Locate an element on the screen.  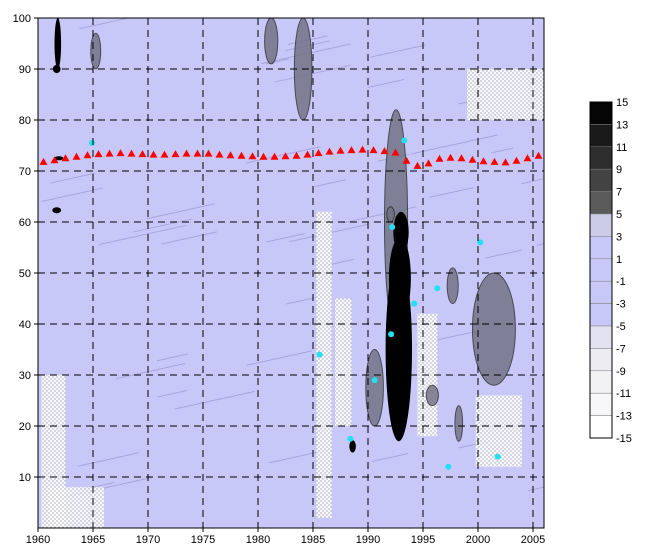
colorbar-legend: 15 13 11 9 7 5 3 1 -1 -3 -5 -7 -9 -11 -13 -15 is located at coordinates (610, 271).